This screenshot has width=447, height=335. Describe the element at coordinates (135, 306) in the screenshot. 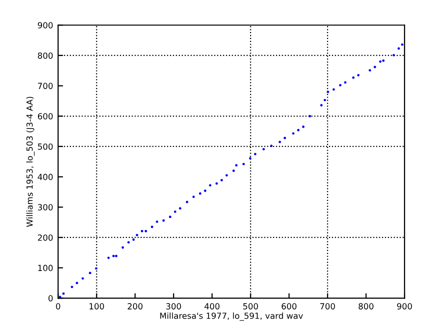

I see `x-tick-label: 200` at that location.